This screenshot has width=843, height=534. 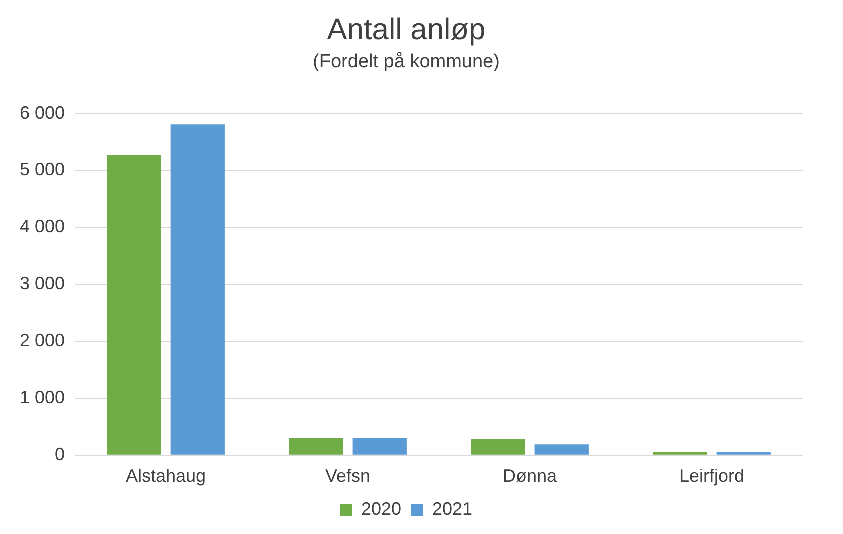 What do you see at coordinates (452, 508) in the screenshot?
I see `legend-label: 2021` at bounding box center [452, 508].